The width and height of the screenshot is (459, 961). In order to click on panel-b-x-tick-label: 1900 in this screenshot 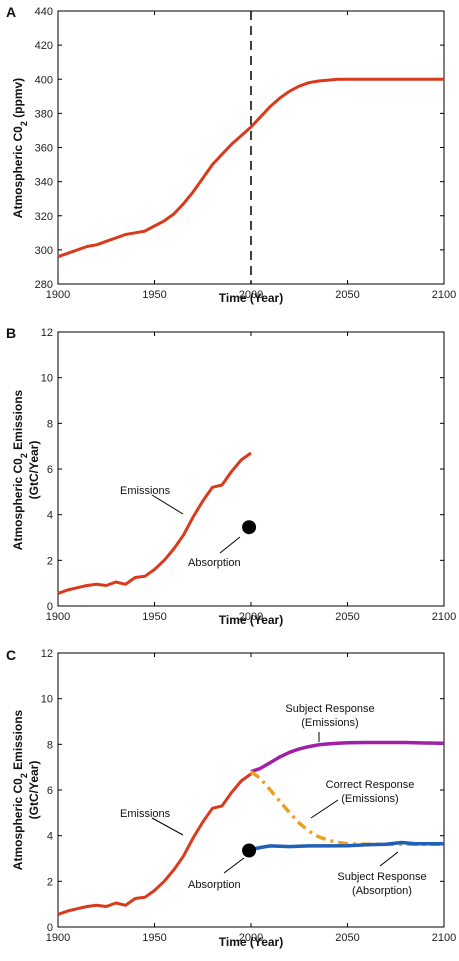, I will do `click(58, 617)`.